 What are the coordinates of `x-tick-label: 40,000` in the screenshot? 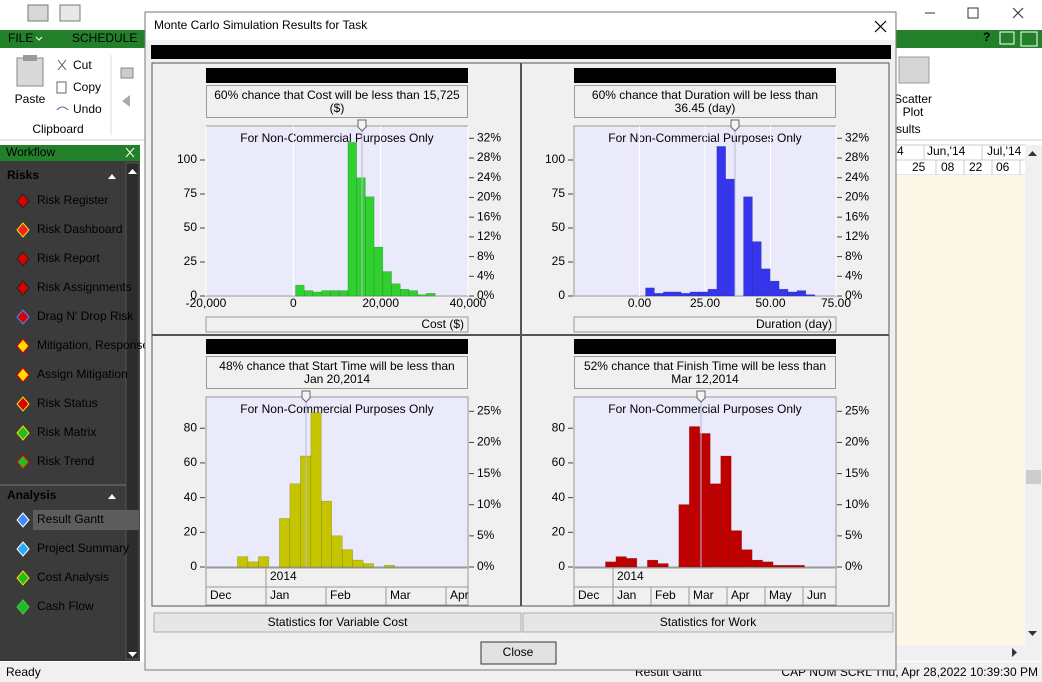 It's located at (468, 303).